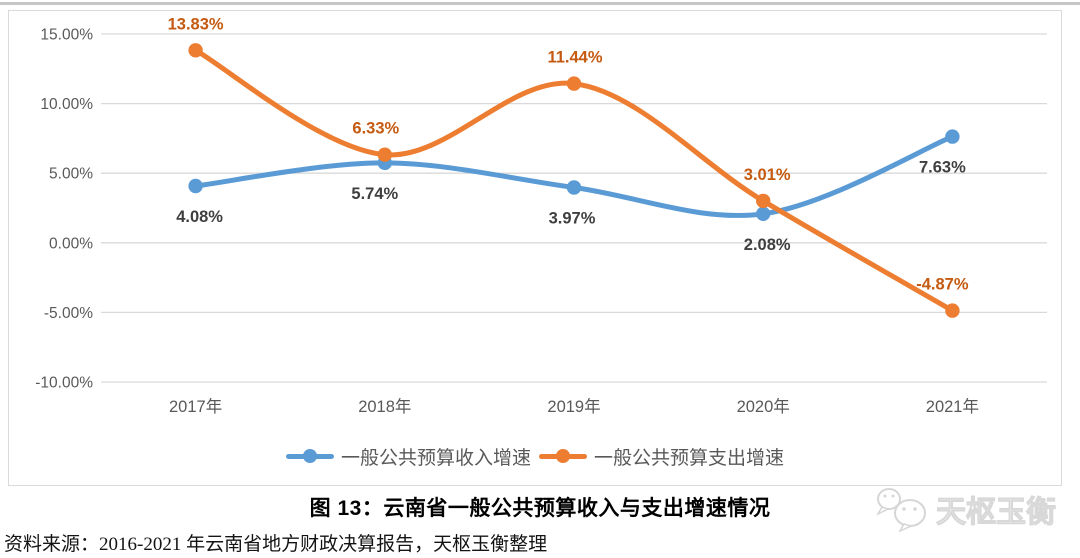 The width and height of the screenshot is (1080, 558). I want to click on x-axis-tick-label: 2020年, so click(763, 406).